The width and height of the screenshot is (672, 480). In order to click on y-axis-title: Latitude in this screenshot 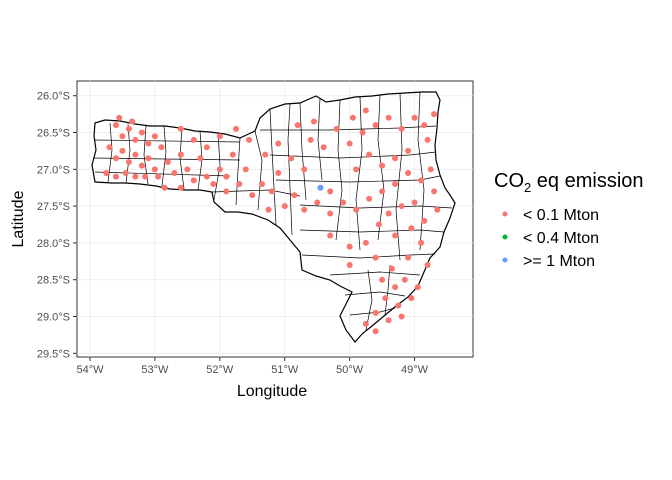, I will do `click(18, 218)`.